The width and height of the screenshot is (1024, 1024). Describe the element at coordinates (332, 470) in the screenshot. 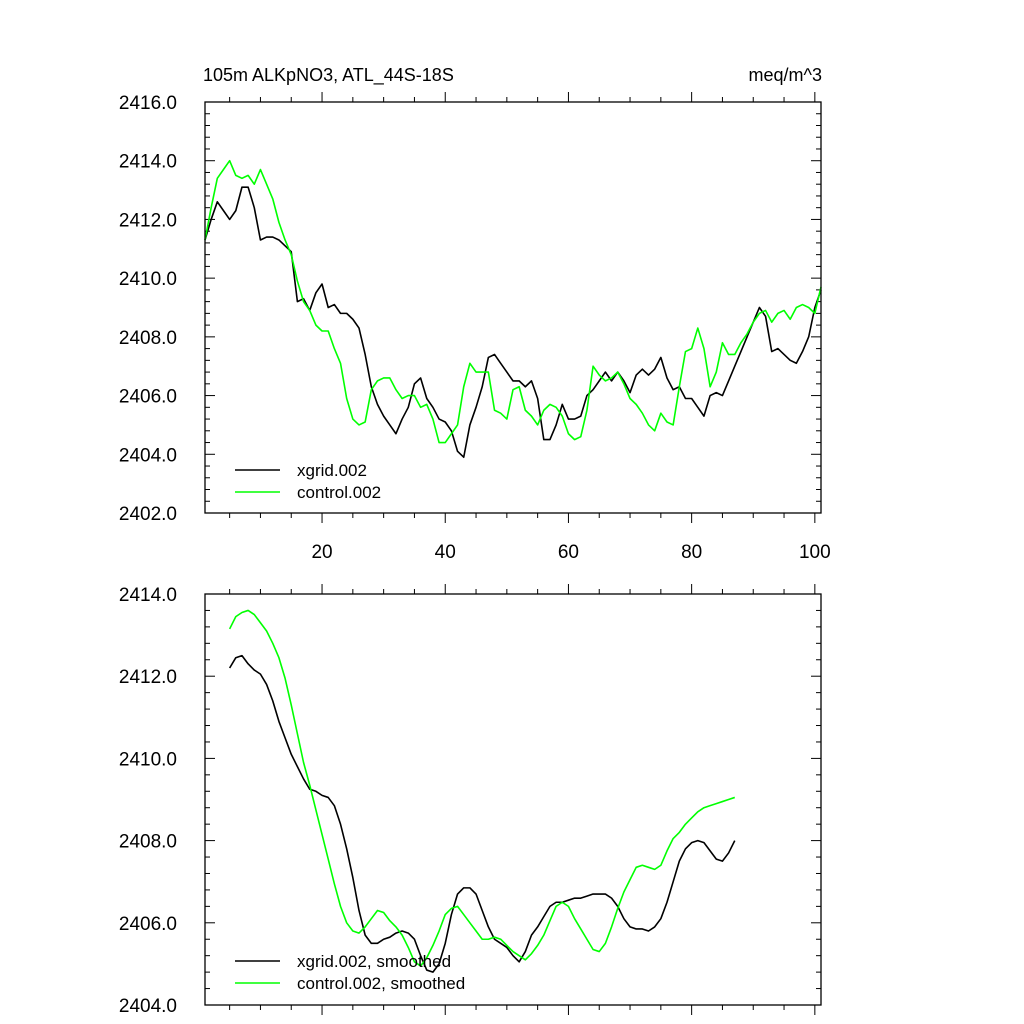

I see `legend-label-xgrid: xgrid.002` at that location.